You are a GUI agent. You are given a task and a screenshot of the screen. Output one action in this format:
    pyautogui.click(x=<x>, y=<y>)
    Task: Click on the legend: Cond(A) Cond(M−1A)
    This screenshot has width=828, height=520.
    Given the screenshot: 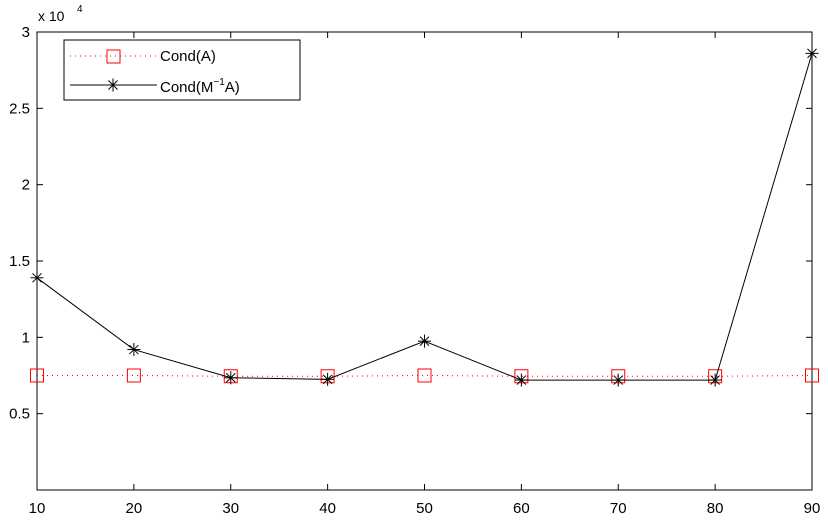 What is the action you would take?
    pyautogui.click(x=182, y=70)
    